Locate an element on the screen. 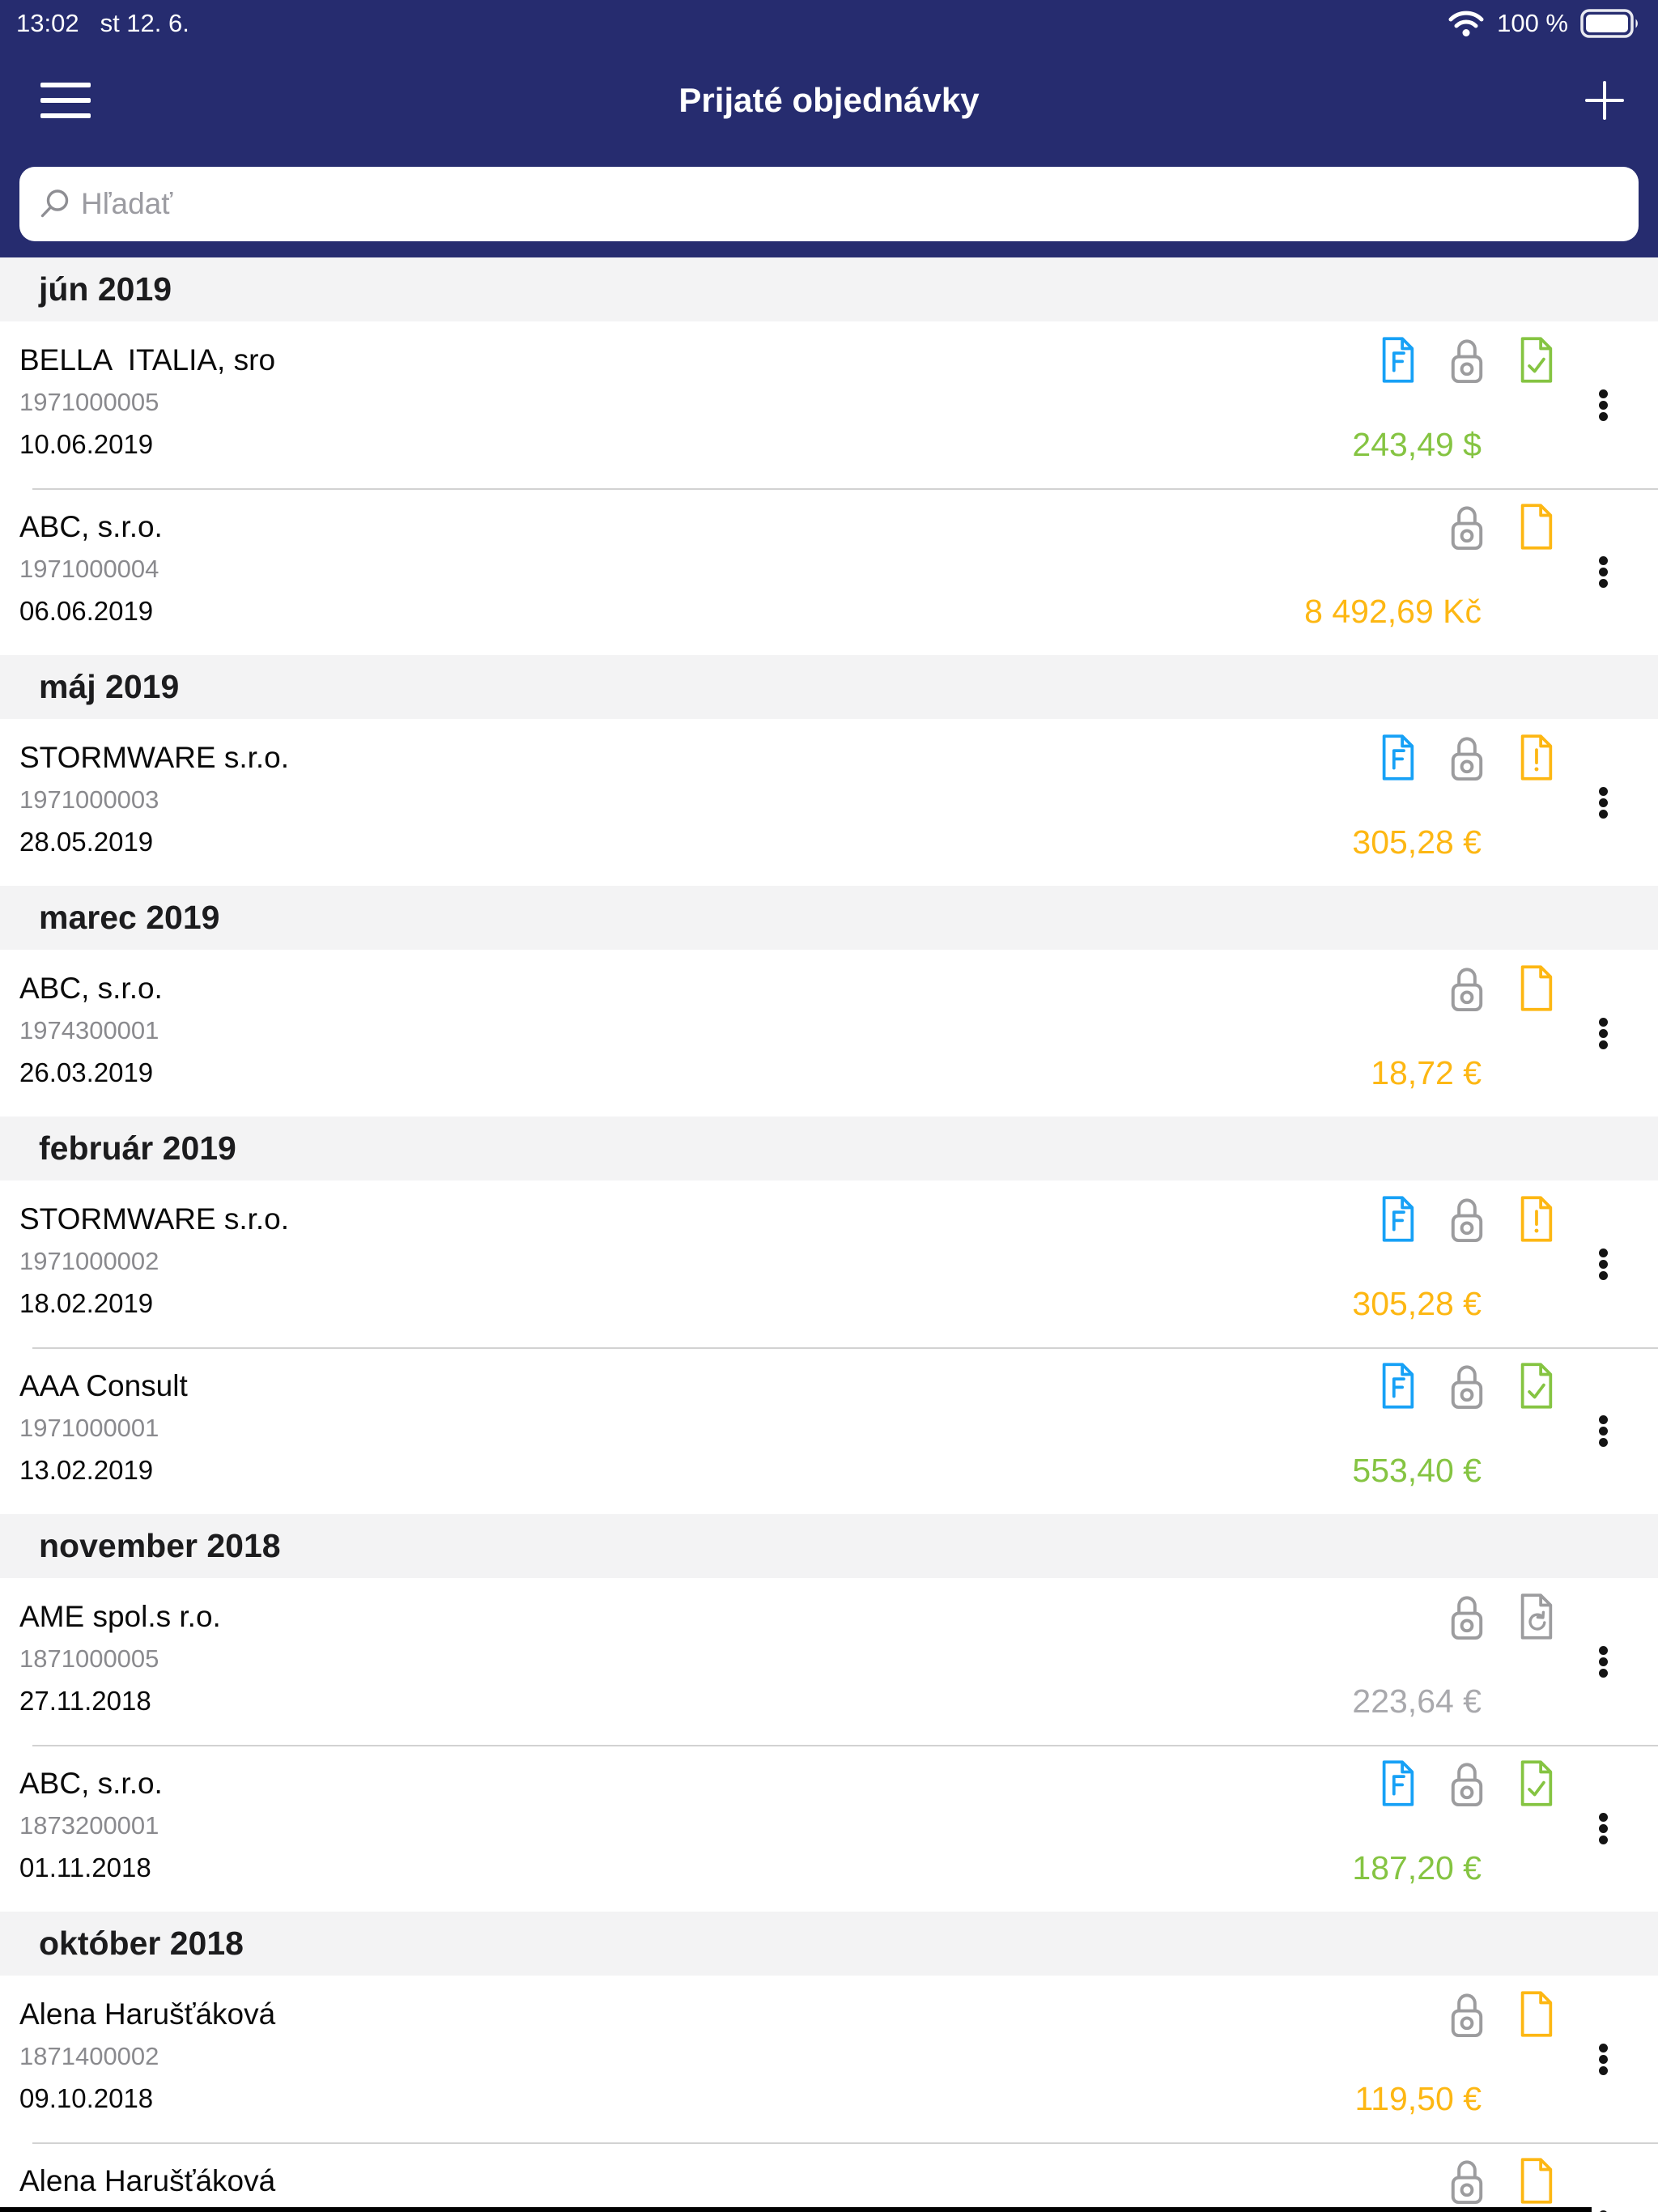 The width and height of the screenshot is (1658, 2212). search-icon is located at coordinates (54, 204).